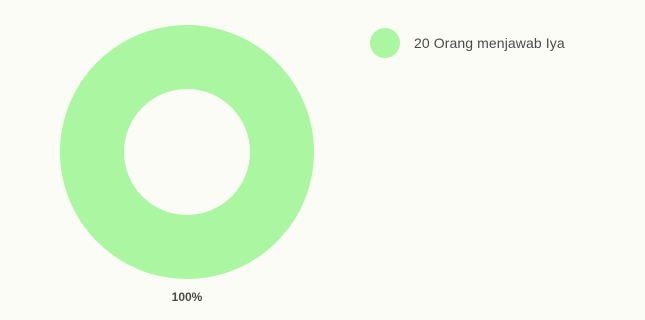 Image resolution: width=645 pixels, height=320 pixels. Describe the element at coordinates (385, 43) in the screenshot. I see `legend-swatch` at that location.